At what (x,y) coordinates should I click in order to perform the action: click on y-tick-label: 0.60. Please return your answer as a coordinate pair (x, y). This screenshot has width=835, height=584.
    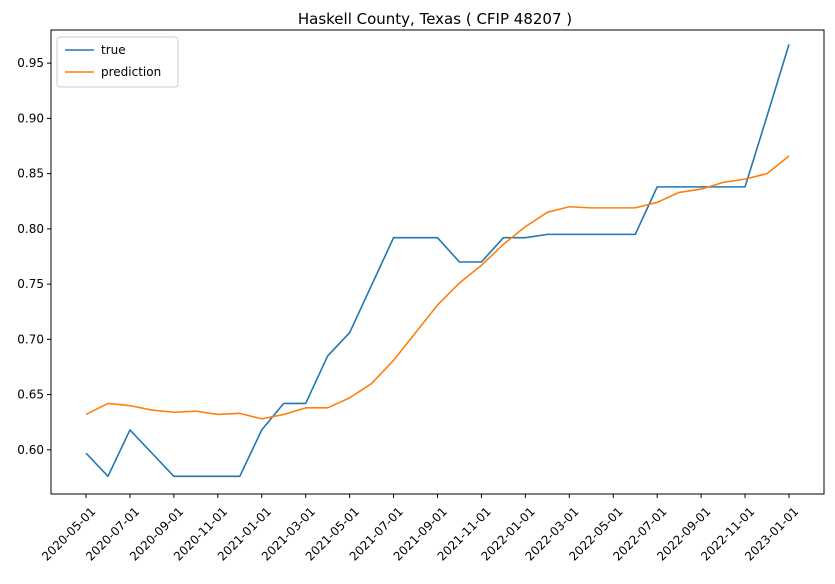
    Looking at the image, I should click on (30, 450).